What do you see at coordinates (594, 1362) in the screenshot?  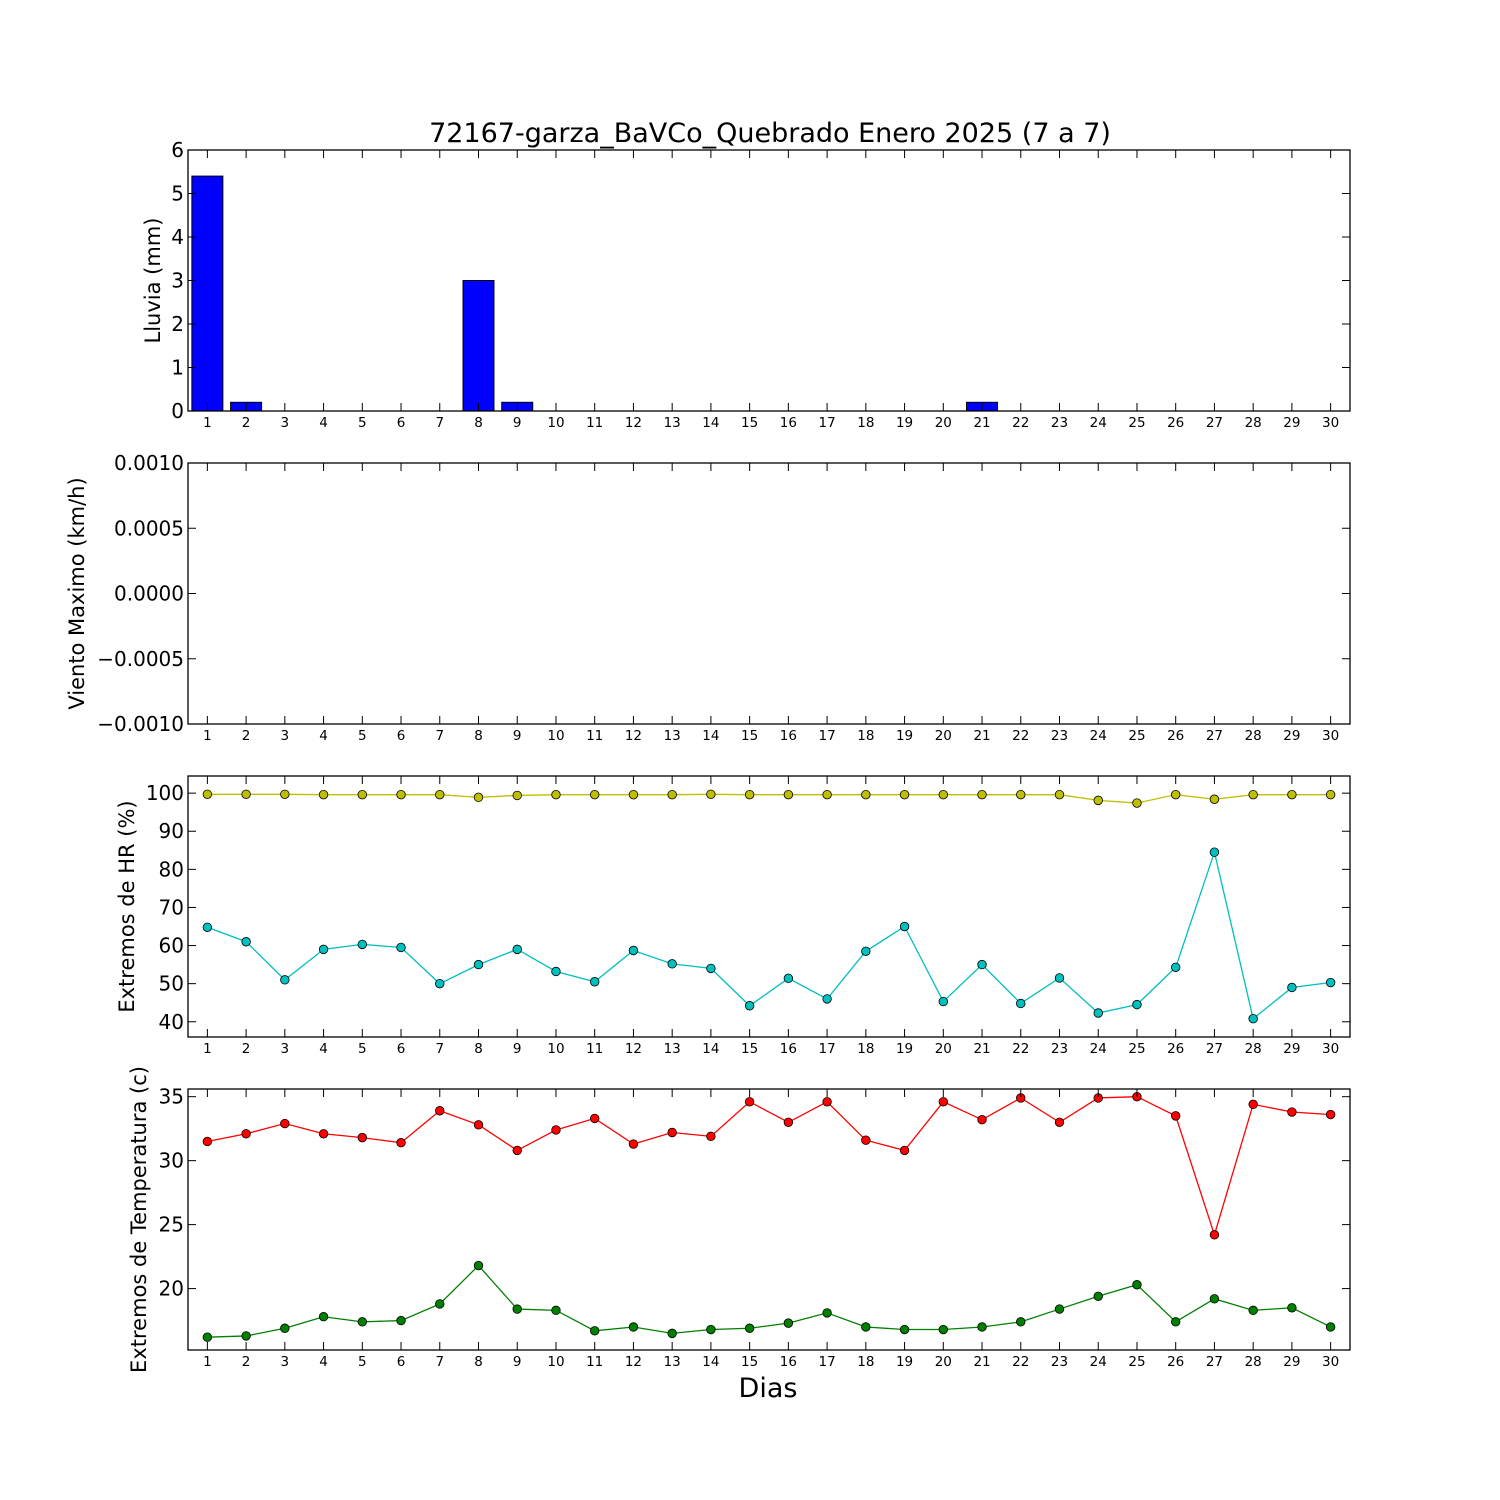 I see `x-tick-label: 11` at bounding box center [594, 1362].